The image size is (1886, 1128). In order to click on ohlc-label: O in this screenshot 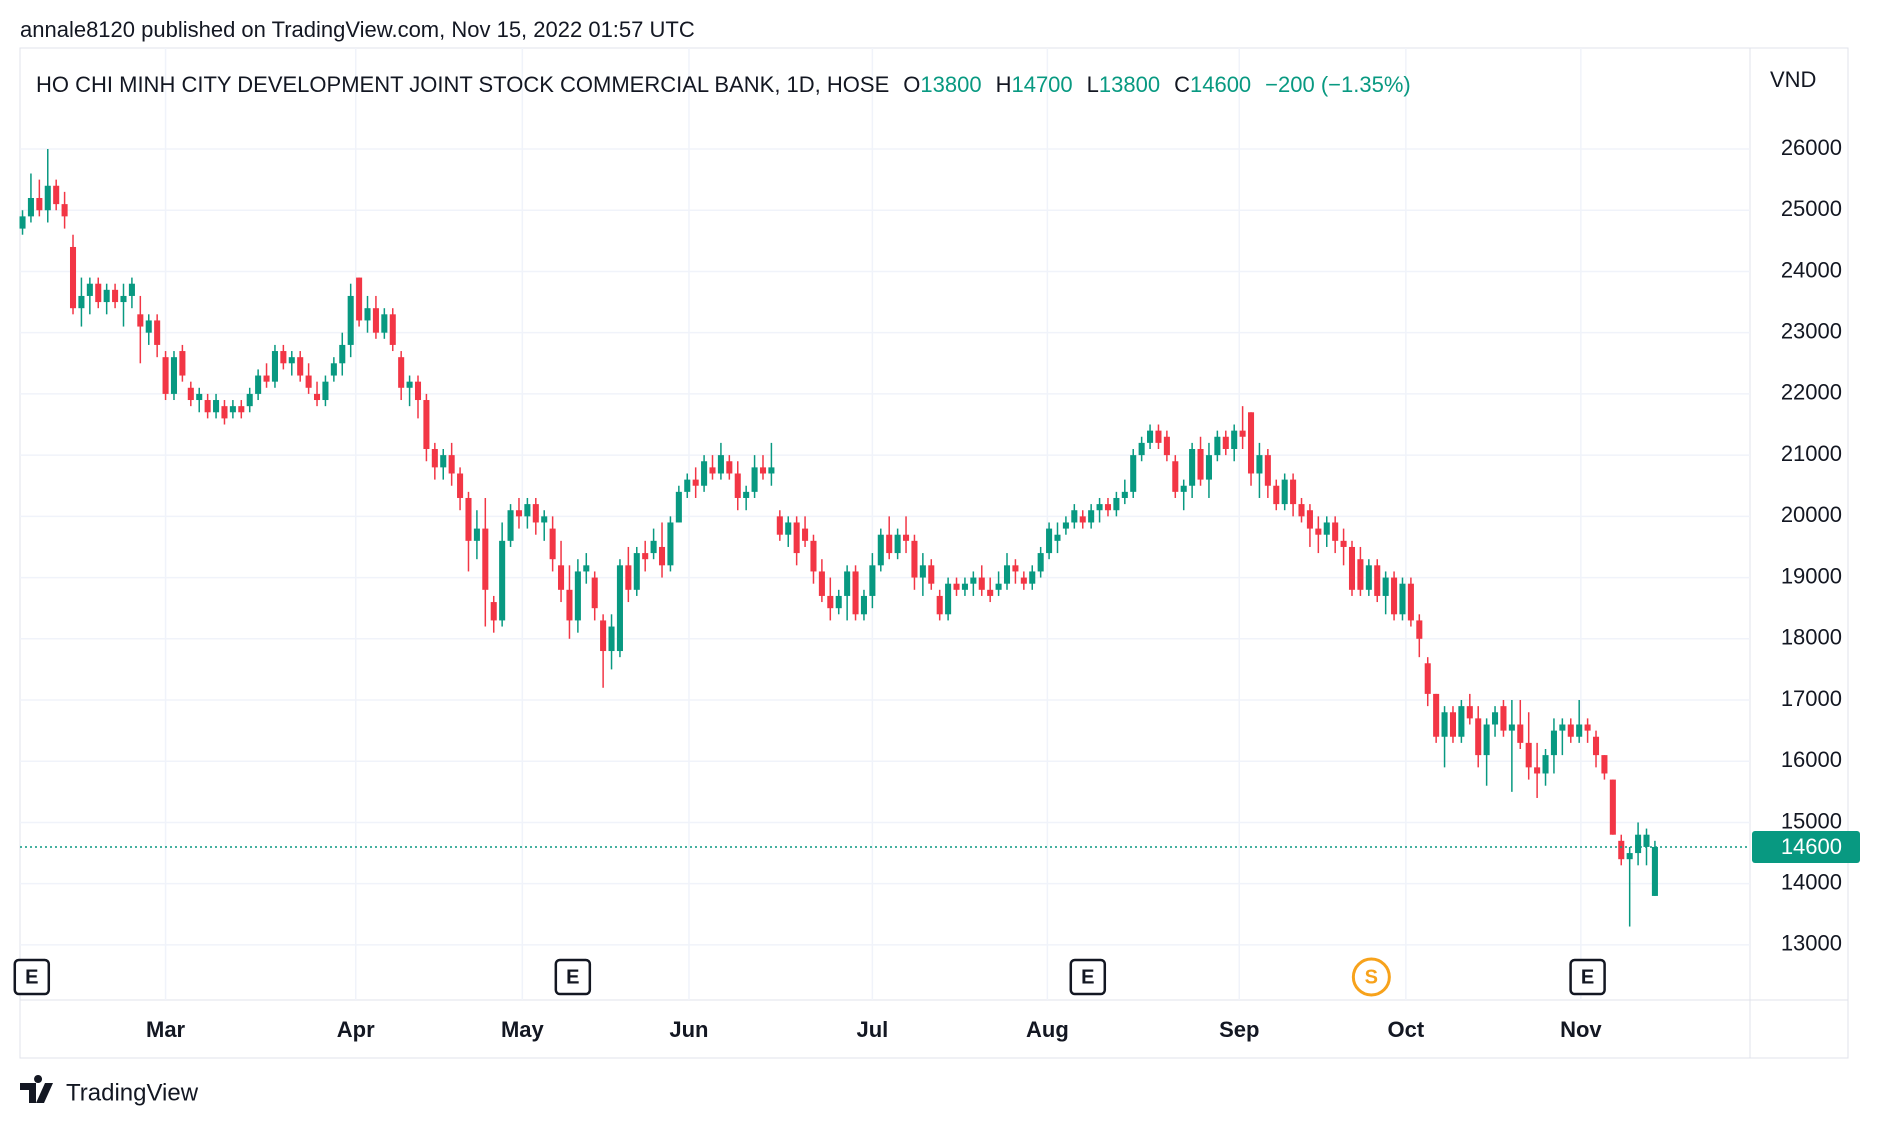, I will do `click(911, 84)`.